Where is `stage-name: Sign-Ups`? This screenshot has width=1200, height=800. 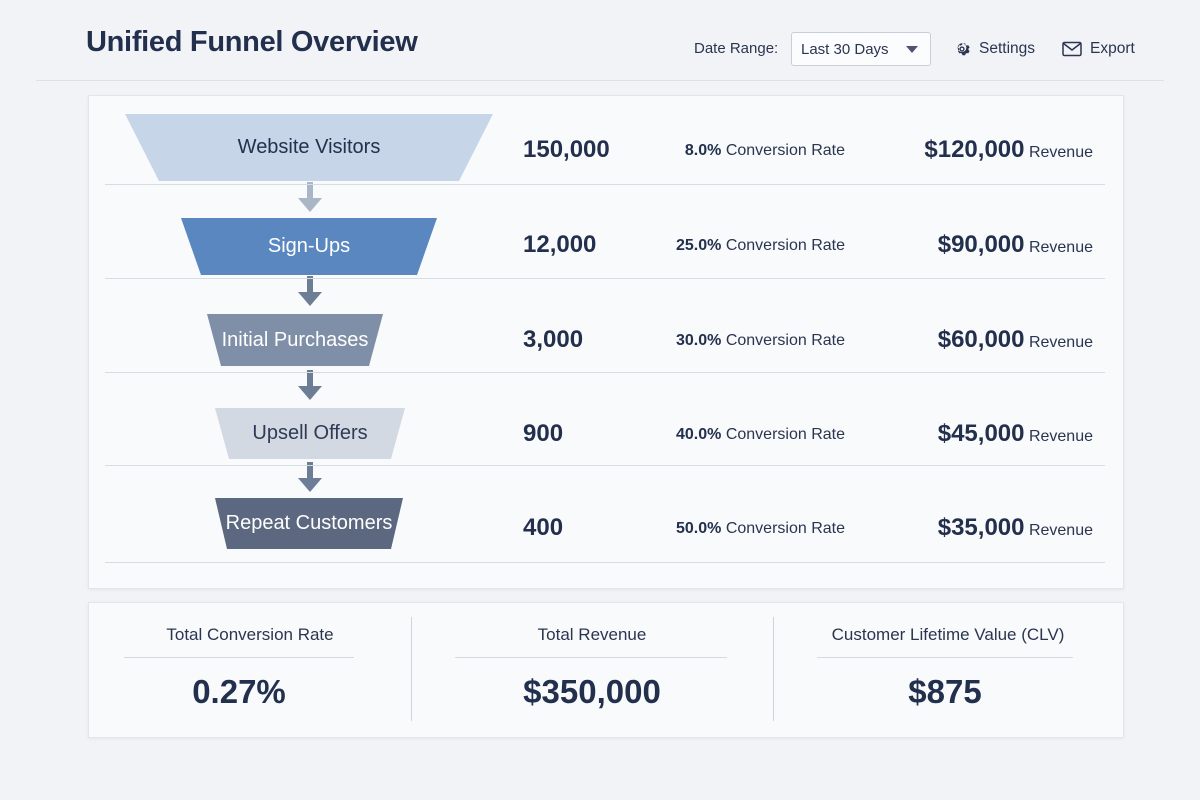 stage-name: Sign-Ups is located at coordinates (309, 246).